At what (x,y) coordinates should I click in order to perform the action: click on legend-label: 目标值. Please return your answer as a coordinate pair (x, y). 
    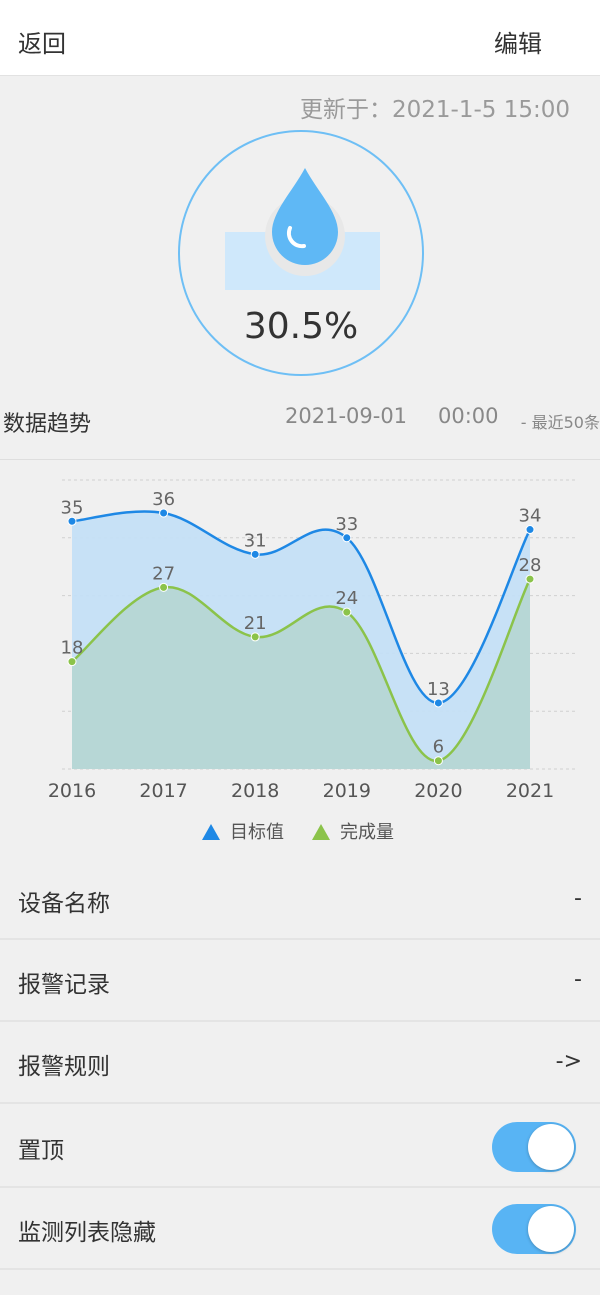
    Looking at the image, I should click on (257, 832).